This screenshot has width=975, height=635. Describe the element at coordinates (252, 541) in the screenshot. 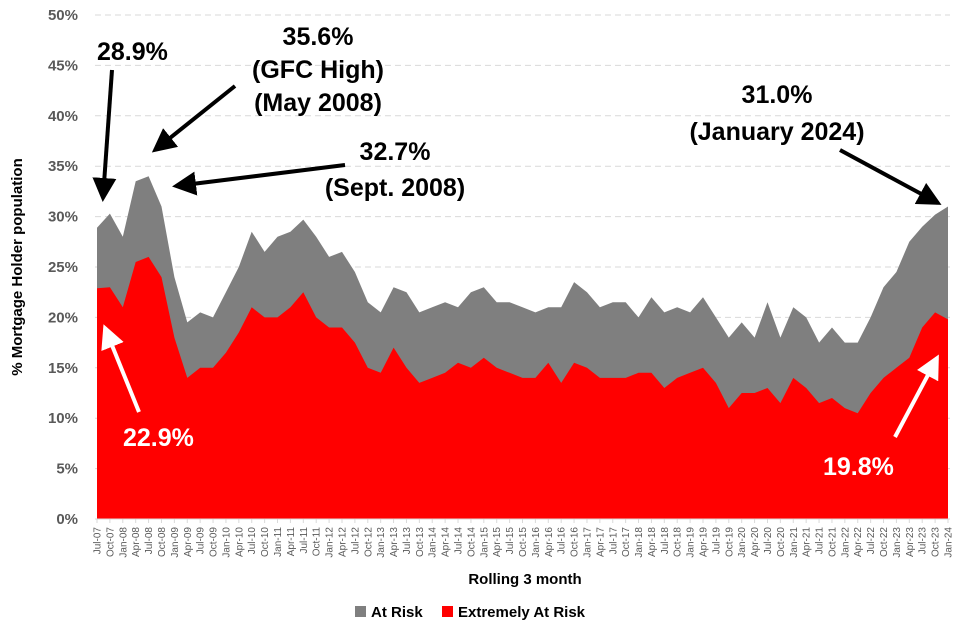

I see `x-tick-label: Jul-10` at that location.